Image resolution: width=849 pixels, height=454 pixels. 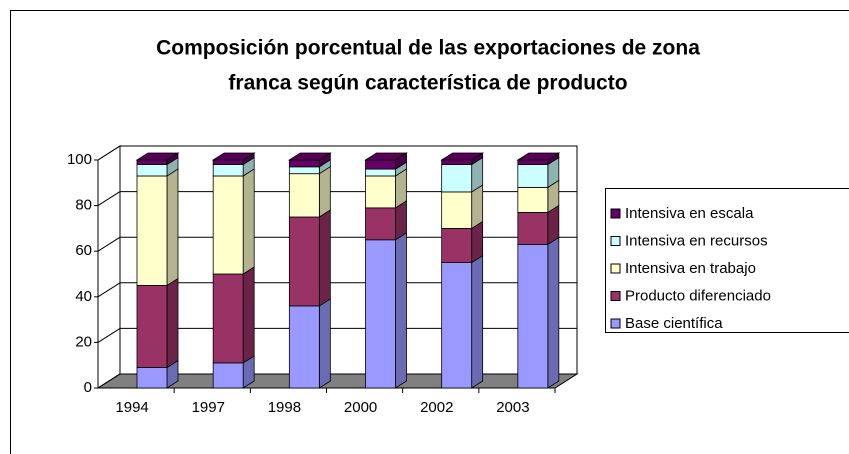 I want to click on x-tick-label: 2000, so click(x=360, y=407).